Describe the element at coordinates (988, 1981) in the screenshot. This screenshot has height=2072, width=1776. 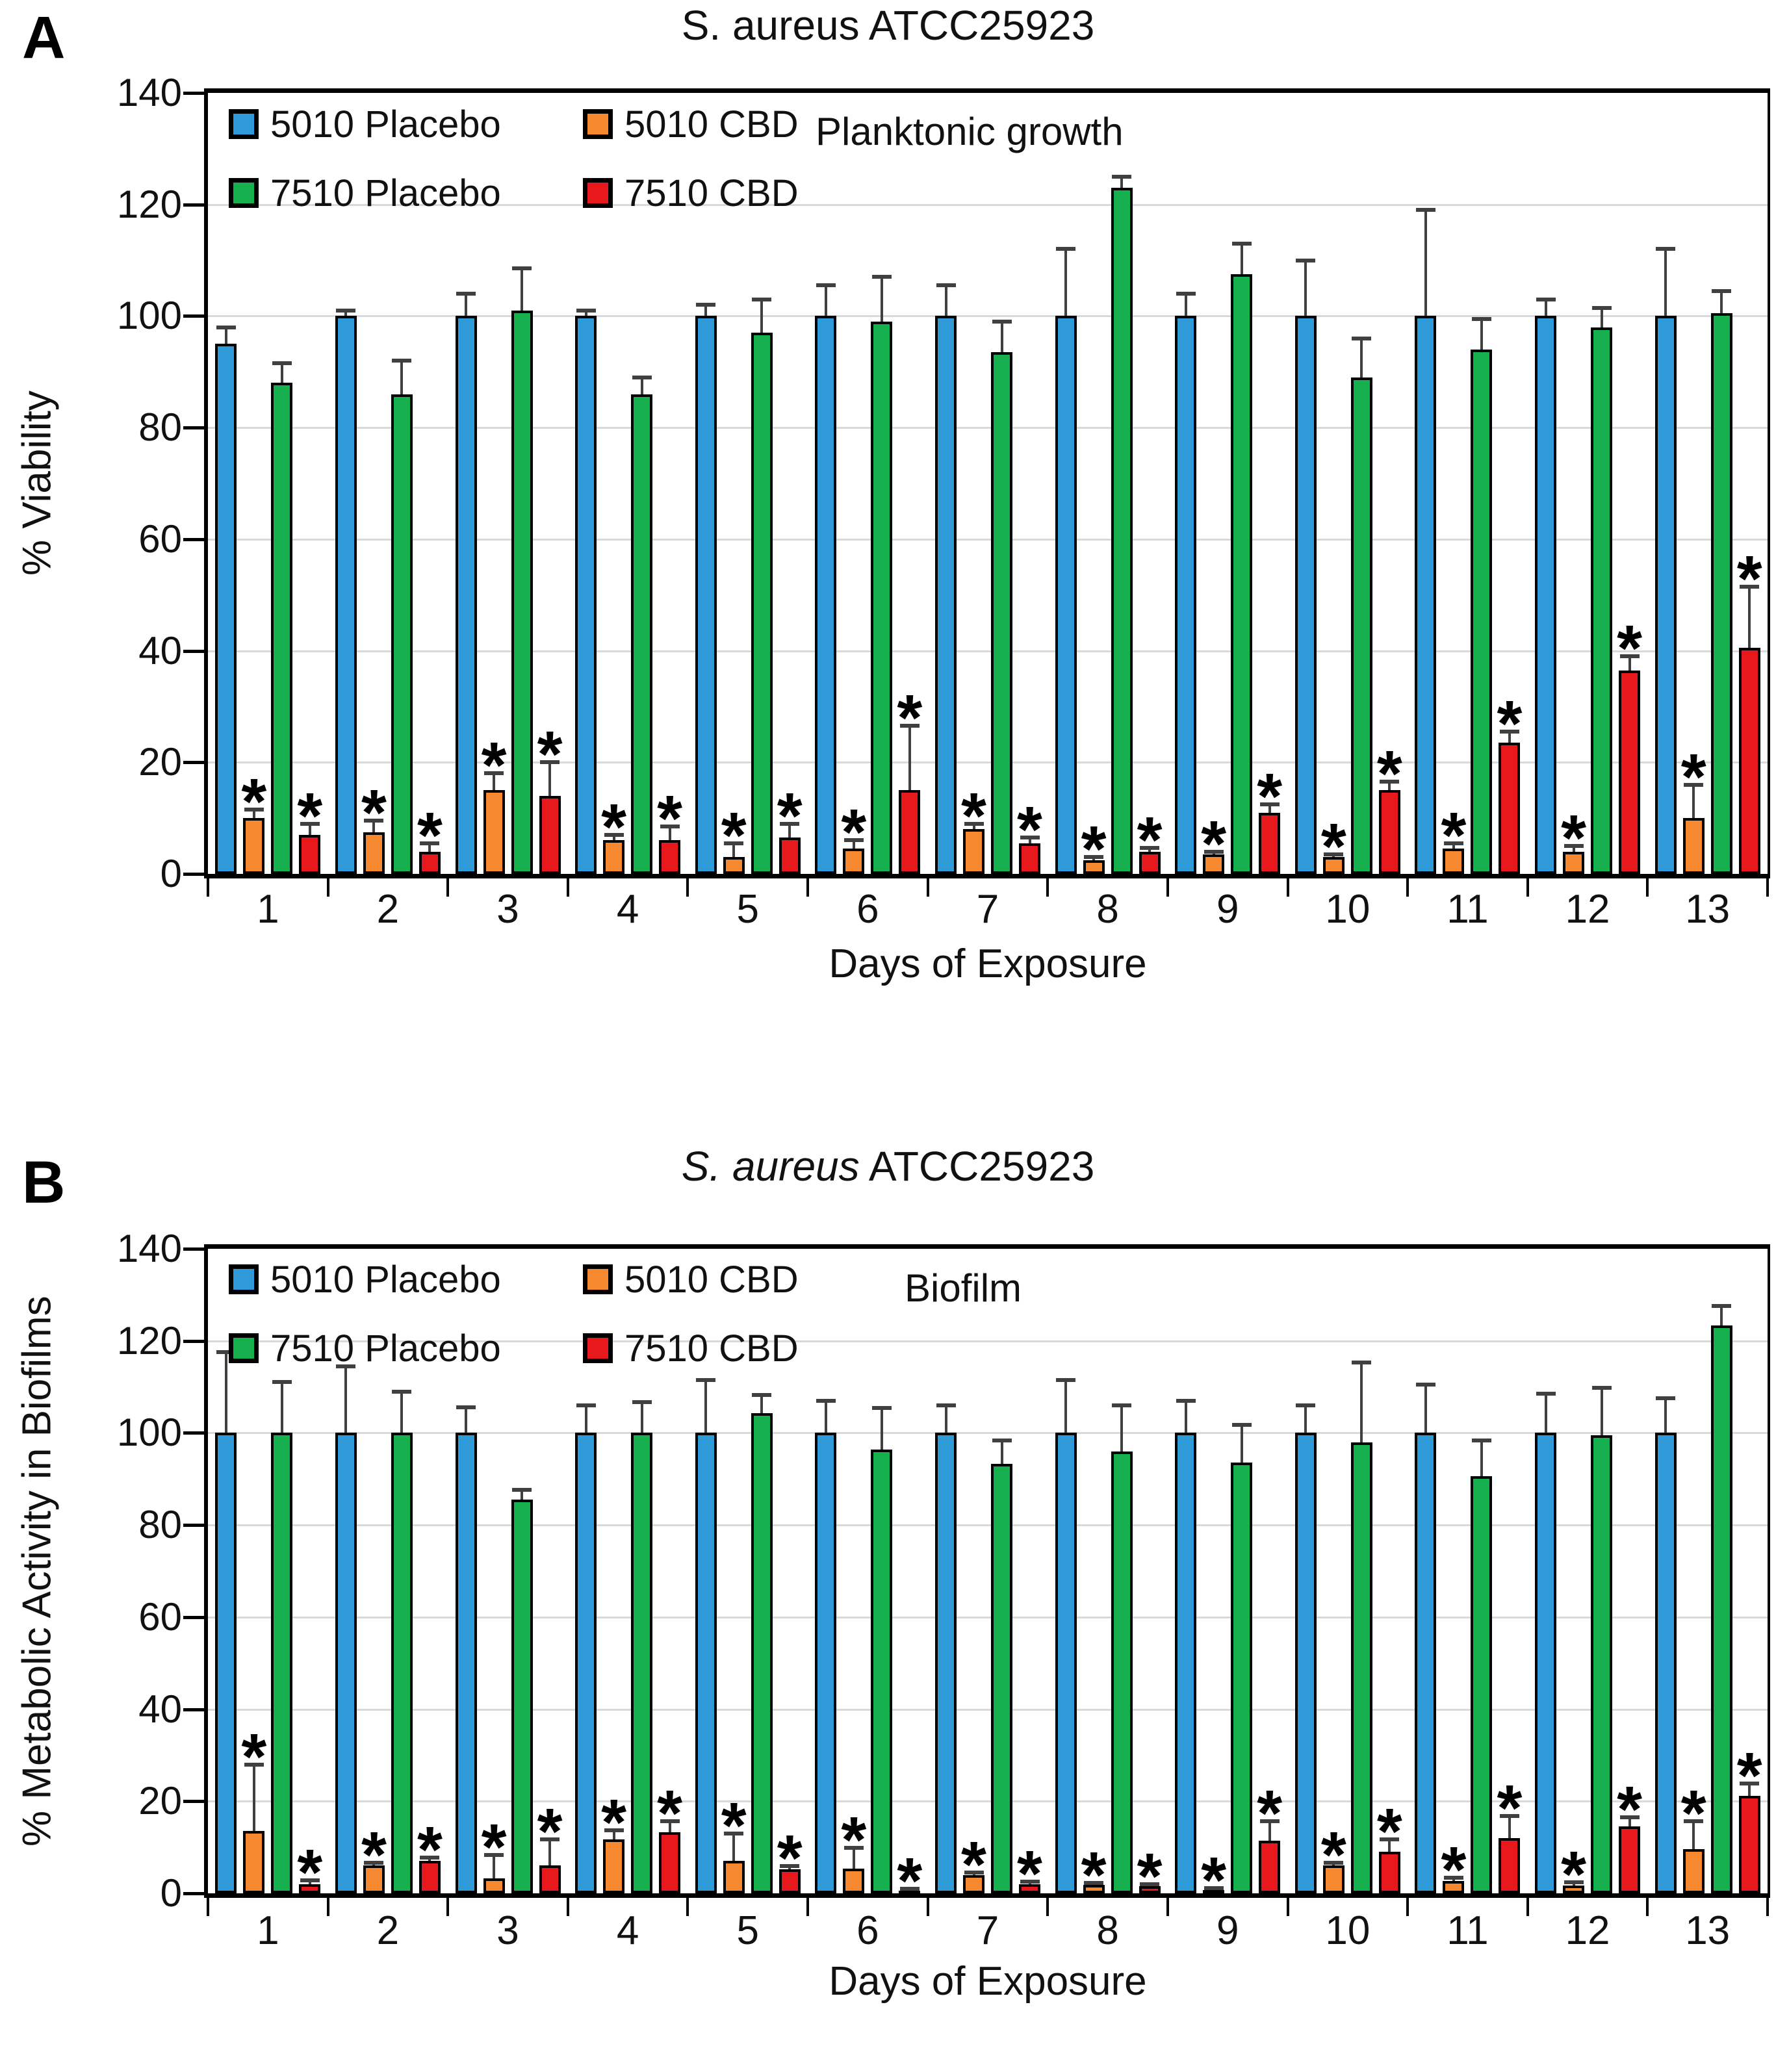
I see `panel-b-x-axis-title: Days of Exposure` at that location.